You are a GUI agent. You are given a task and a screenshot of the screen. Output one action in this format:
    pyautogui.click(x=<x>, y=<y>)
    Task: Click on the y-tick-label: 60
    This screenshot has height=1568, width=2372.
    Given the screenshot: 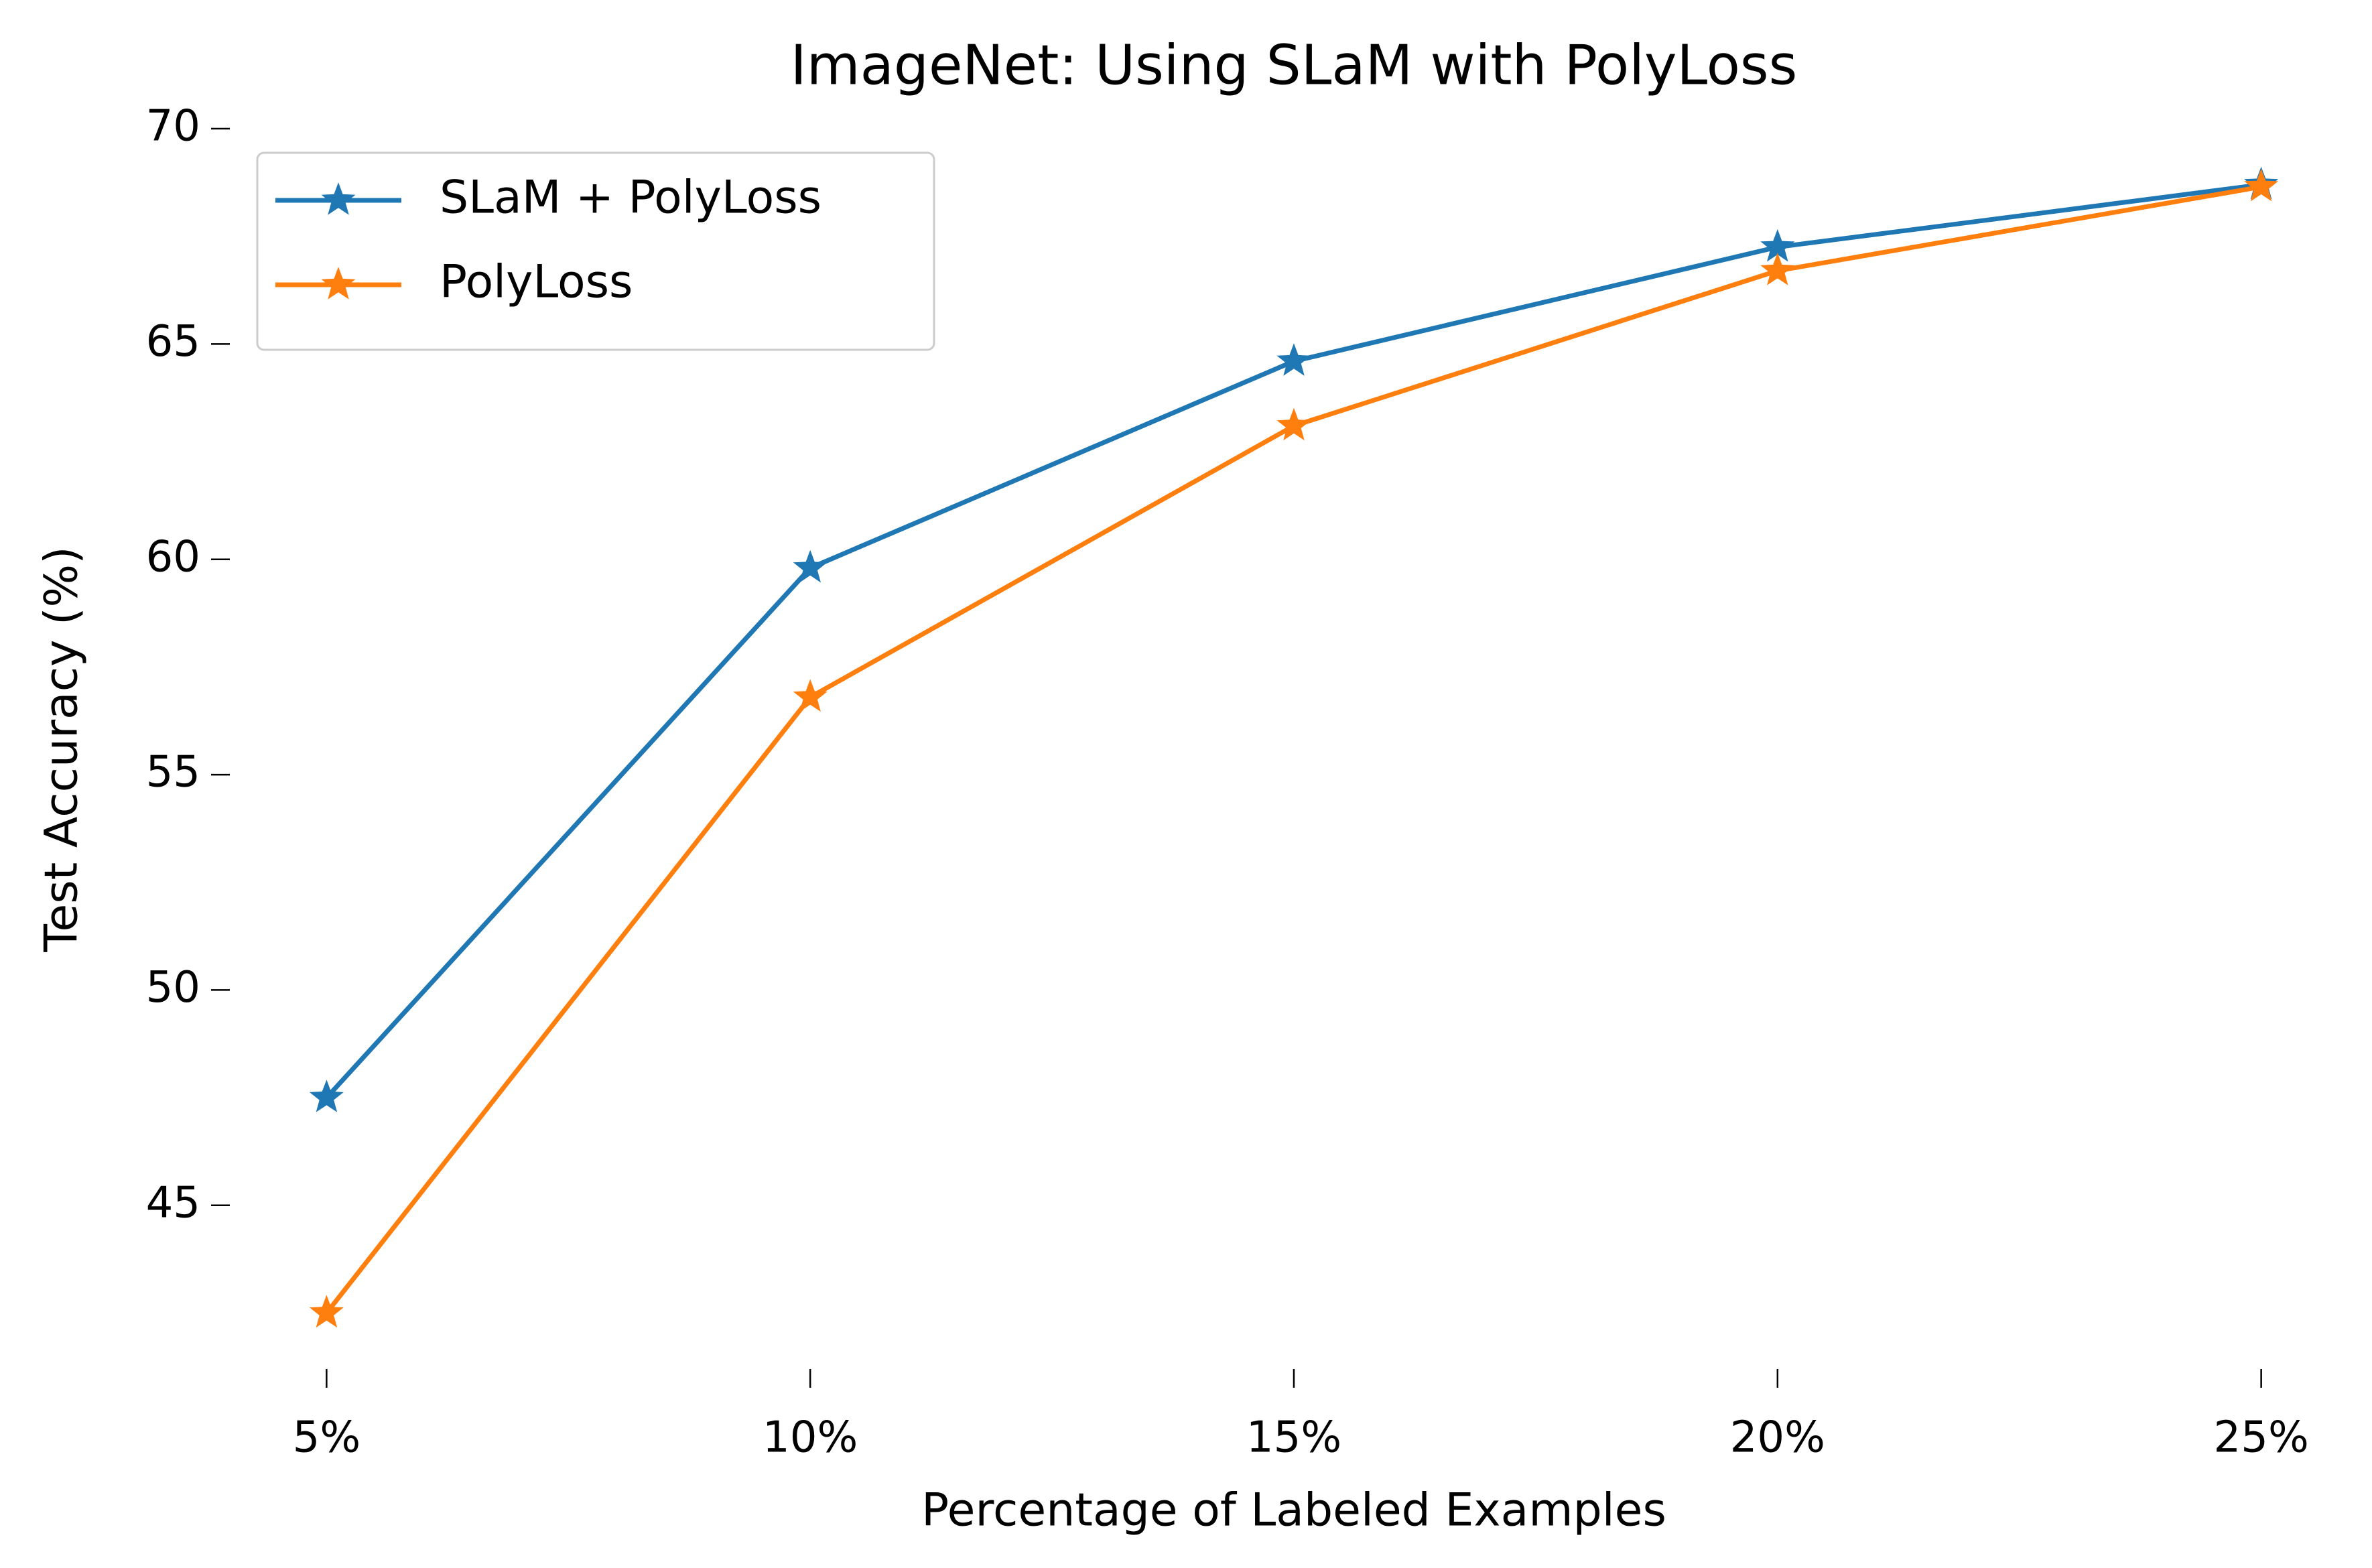 What is the action you would take?
    pyautogui.click(x=173, y=557)
    